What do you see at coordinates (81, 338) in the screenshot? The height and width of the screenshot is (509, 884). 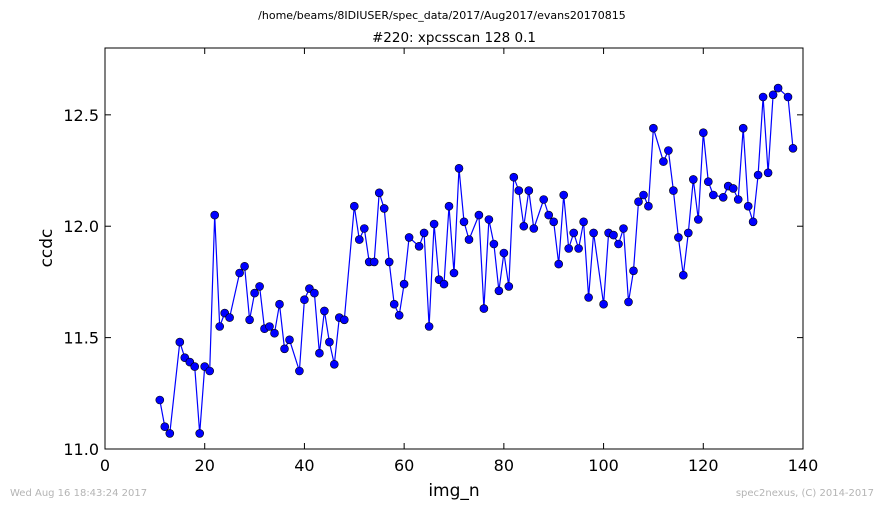 I see `y-tick-label: 11.5` at bounding box center [81, 338].